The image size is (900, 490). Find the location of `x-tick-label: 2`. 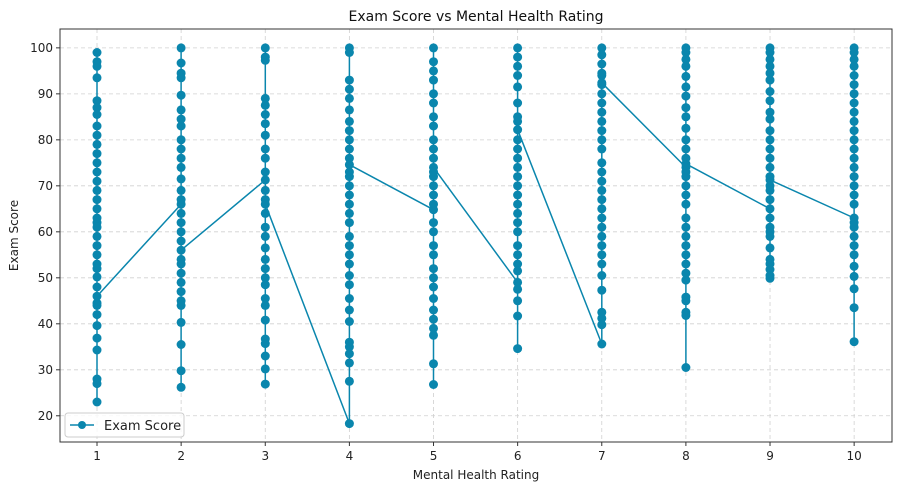

x-tick-label: 2 is located at coordinates (181, 456).